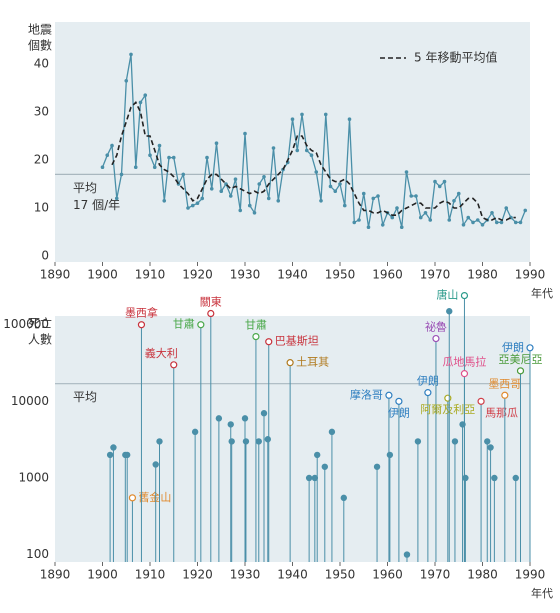 This screenshot has width=560, height=613. What do you see at coordinates (482, 275) in the screenshot?
I see `x-tick-label: 1980` at bounding box center [482, 275].